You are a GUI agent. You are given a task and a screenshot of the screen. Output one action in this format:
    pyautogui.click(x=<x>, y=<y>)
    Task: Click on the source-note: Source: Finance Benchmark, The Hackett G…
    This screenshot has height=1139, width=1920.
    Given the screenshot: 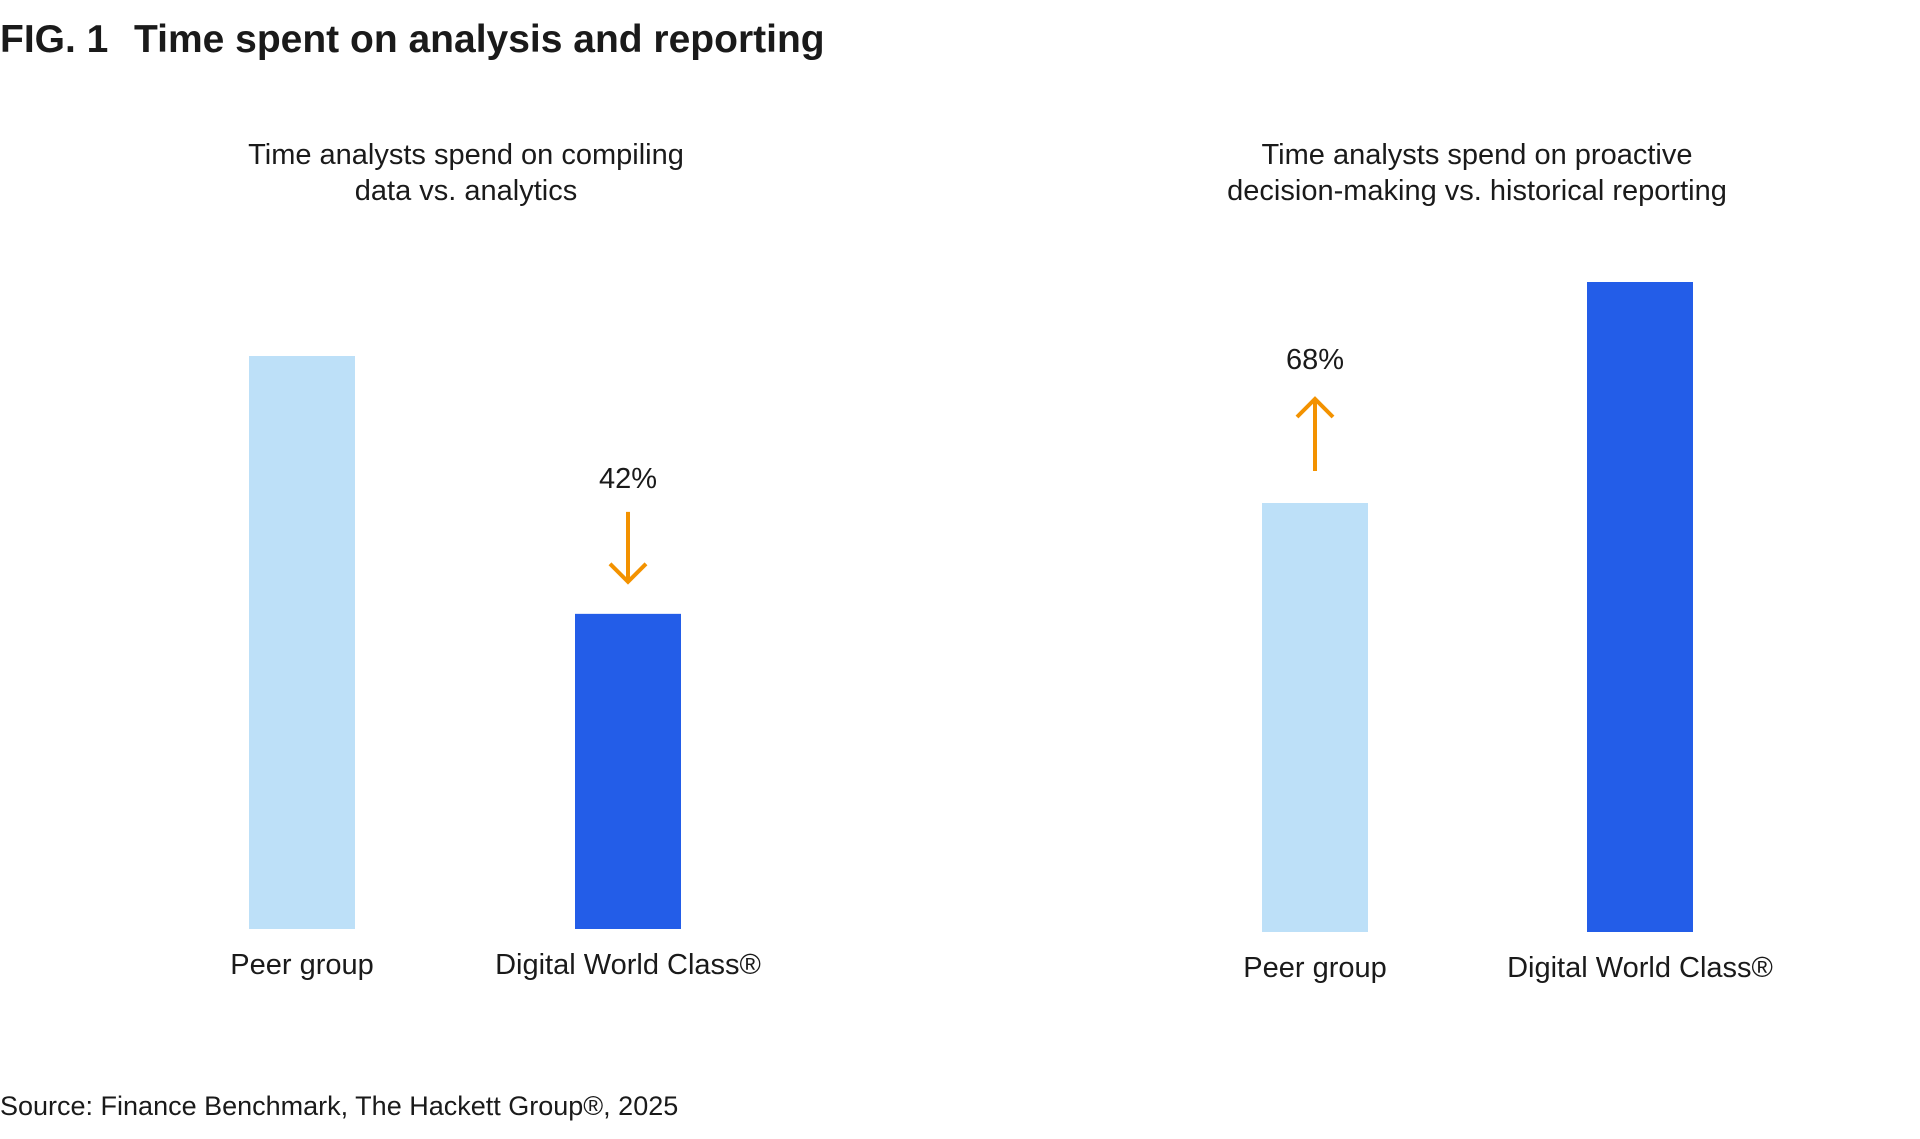 What is the action you would take?
    pyautogui.click(x=339, y=1106)
    